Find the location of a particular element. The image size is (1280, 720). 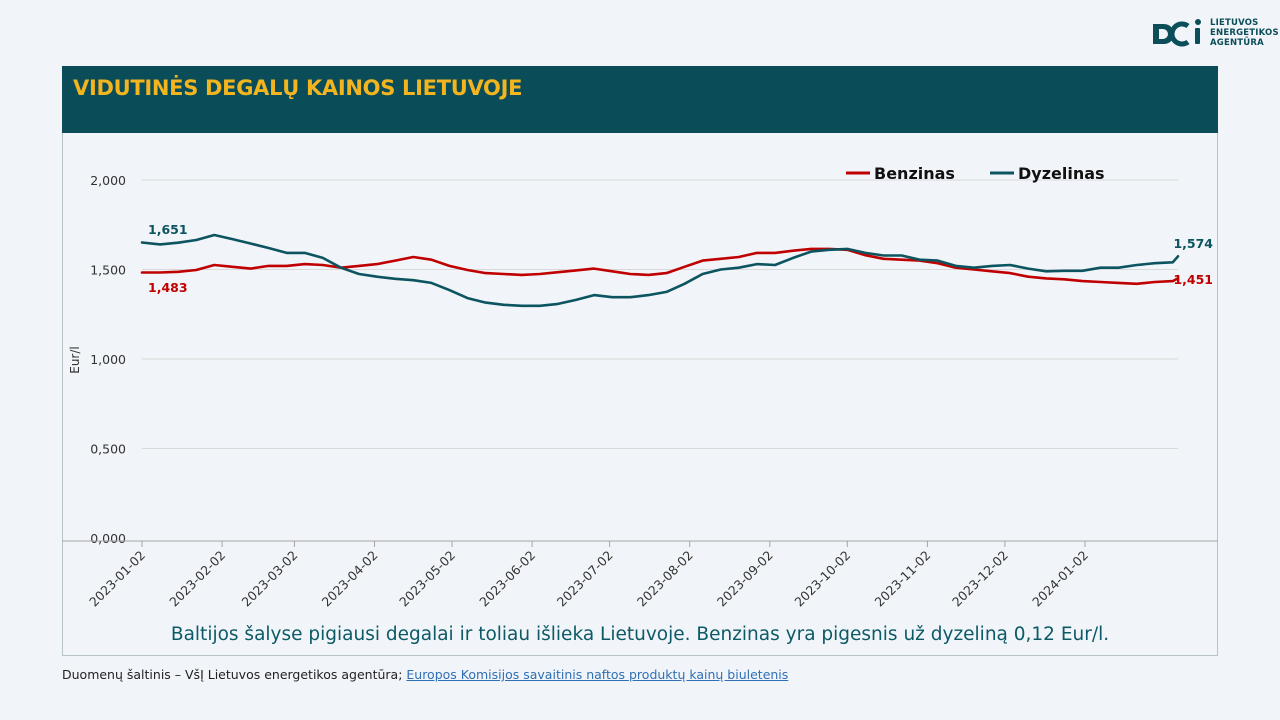

logo-line-1: LIETUVOS is located at coordinates (1234, 23).